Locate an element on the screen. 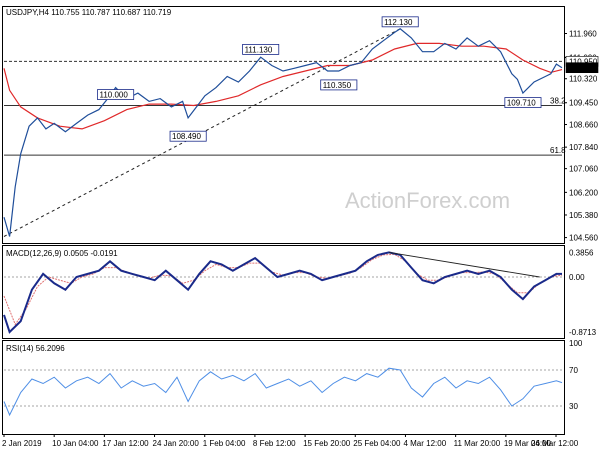  price-y-tick-label: 107.840 is located at coordinates (583, 147).